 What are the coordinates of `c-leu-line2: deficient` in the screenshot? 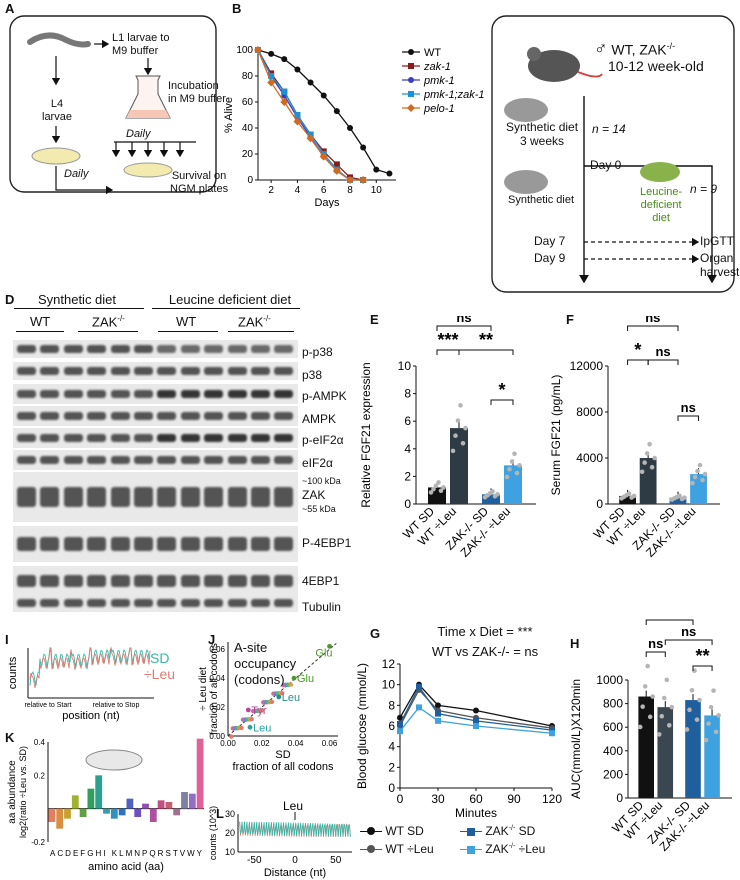 It's located at (661, 205).